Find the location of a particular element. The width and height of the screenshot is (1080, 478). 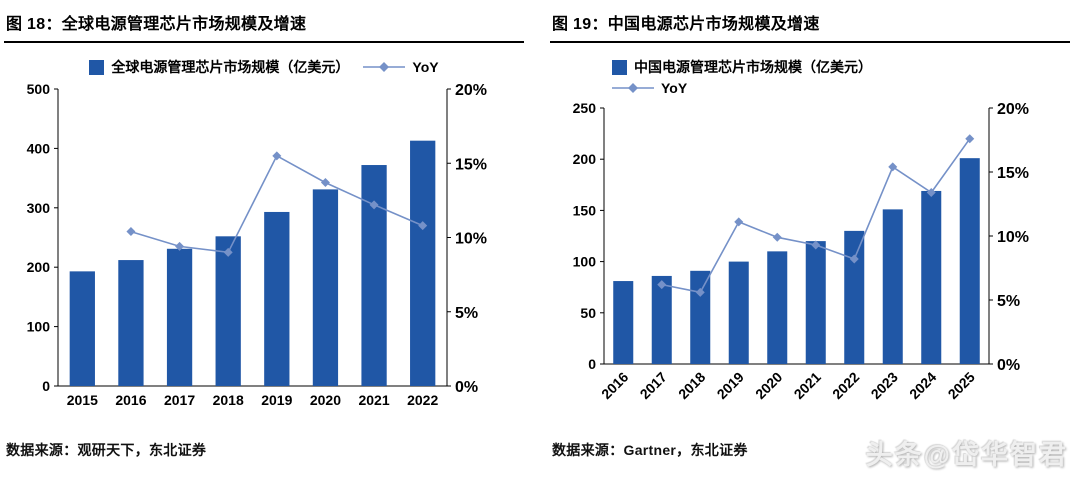

svg-text: 400 is located at coordinates (39, 148).